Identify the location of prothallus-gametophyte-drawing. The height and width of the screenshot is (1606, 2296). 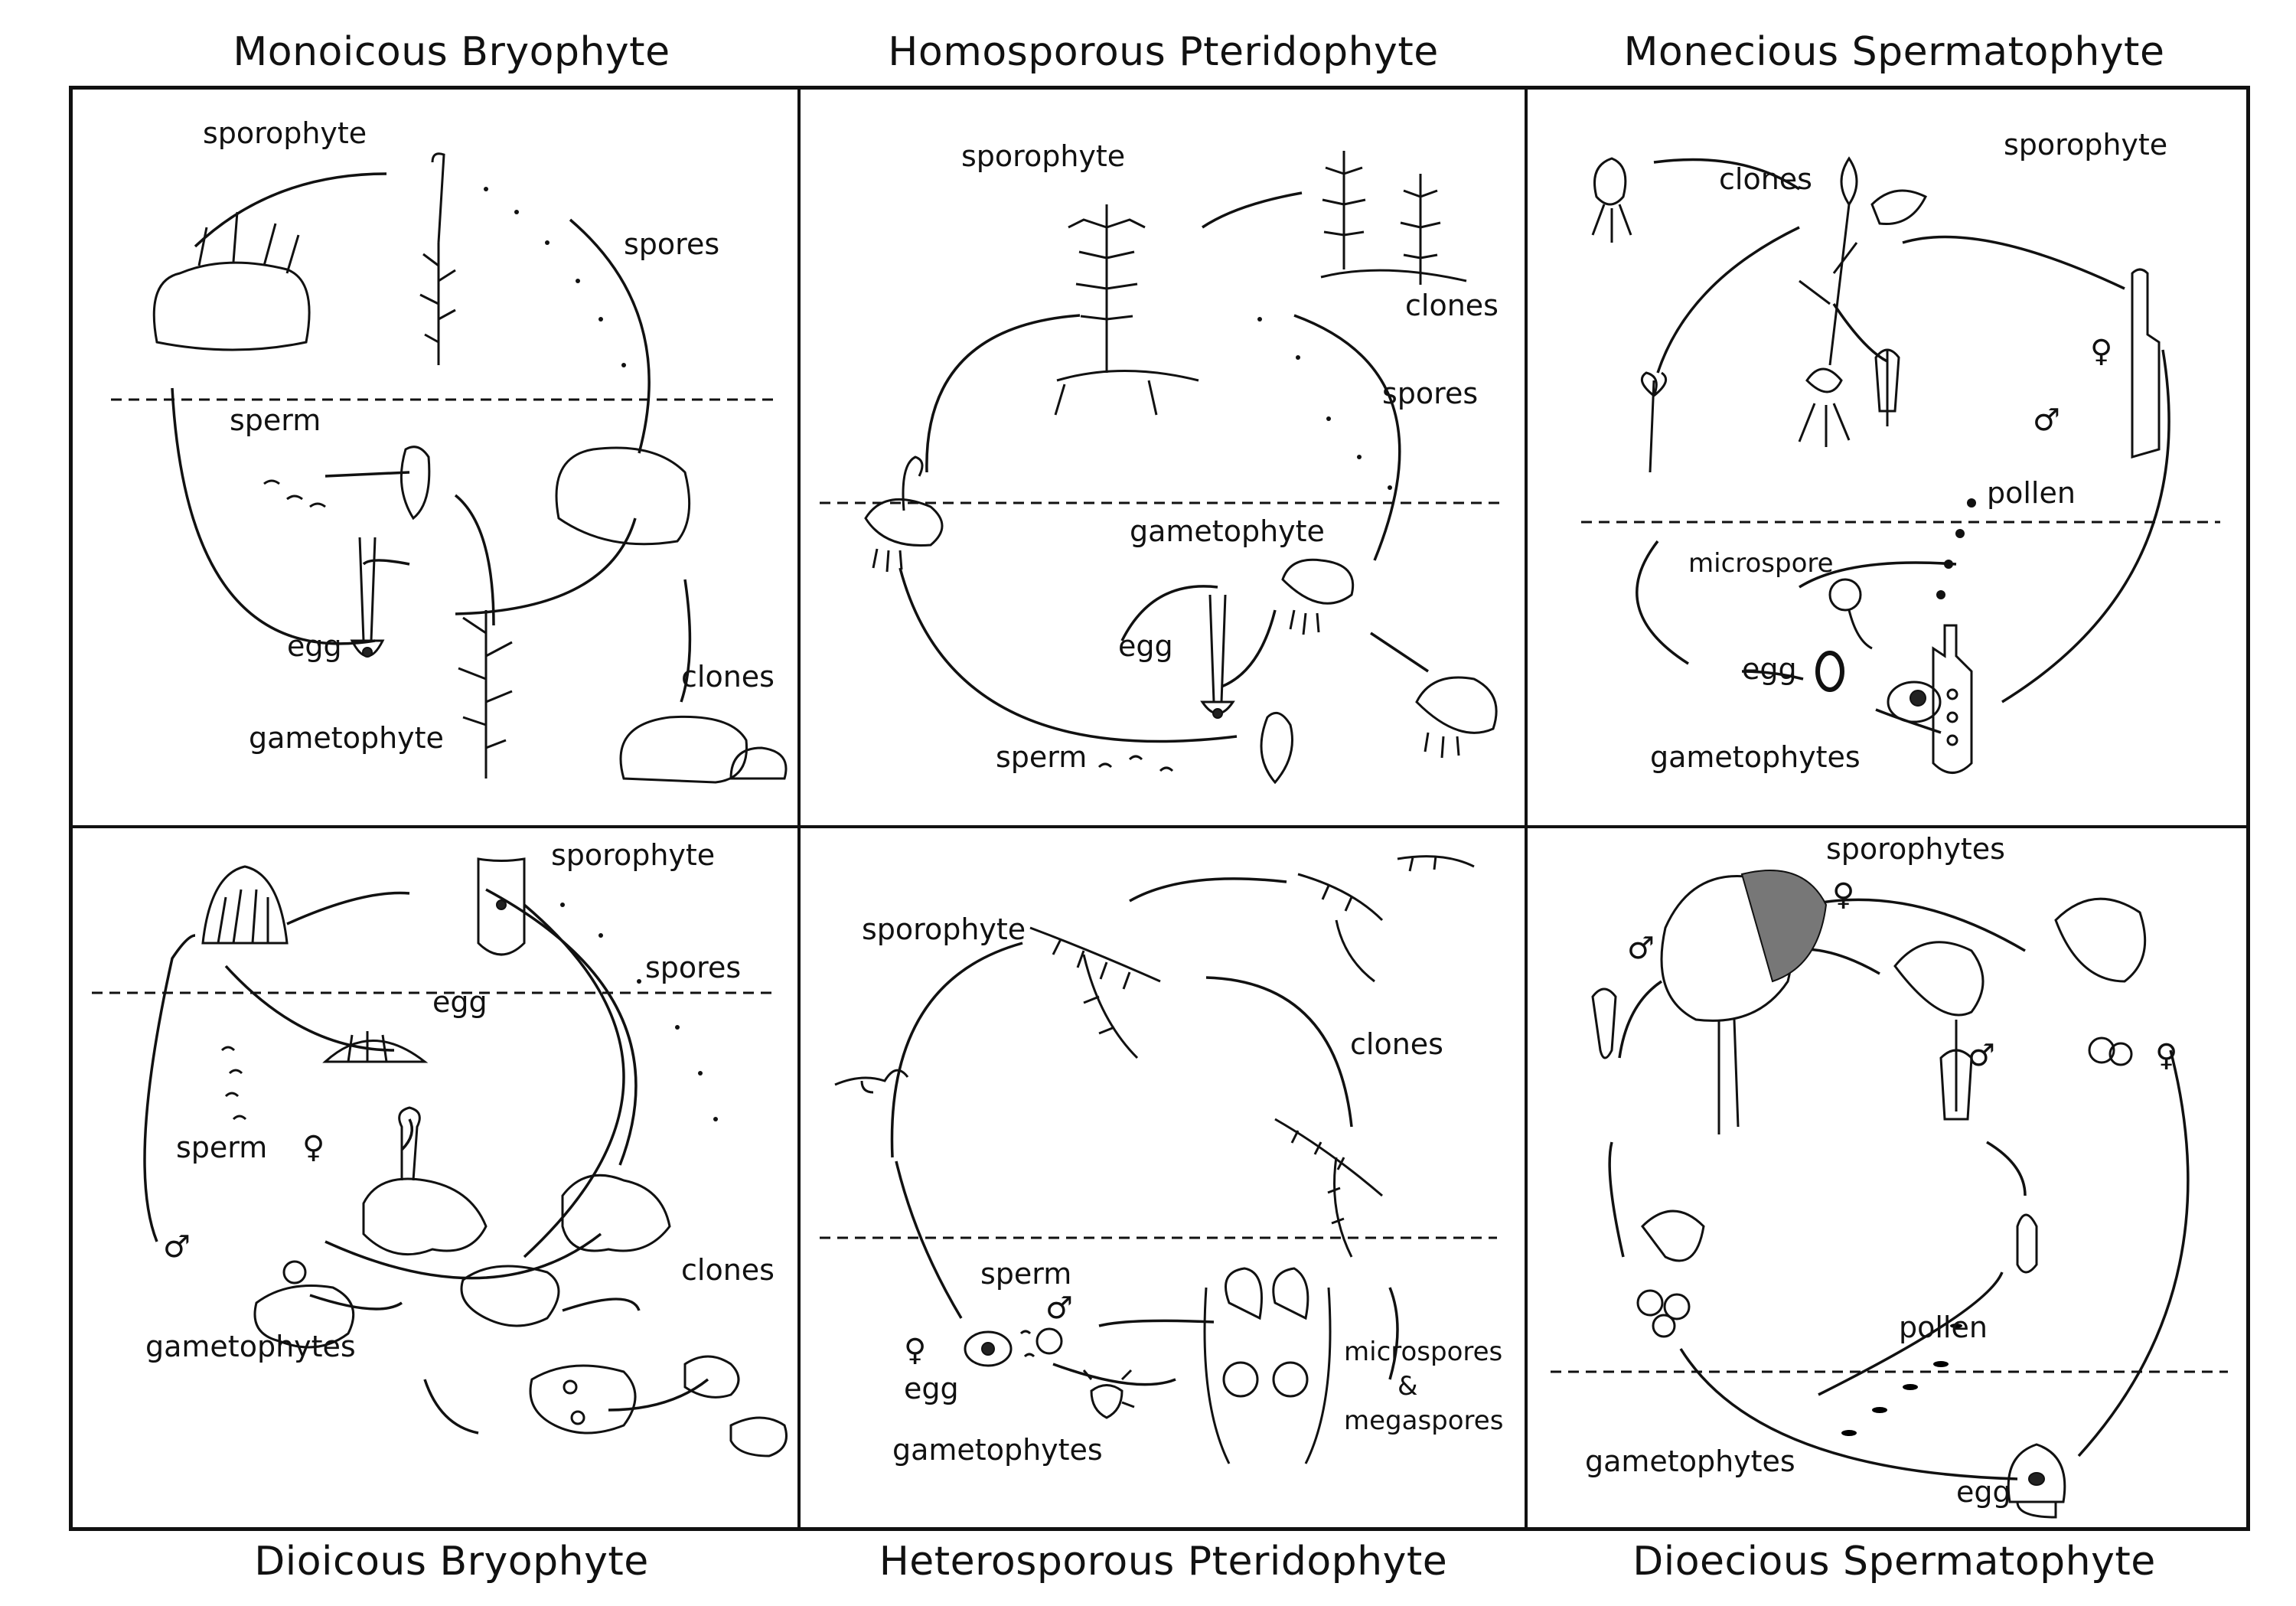
(1318, 596).